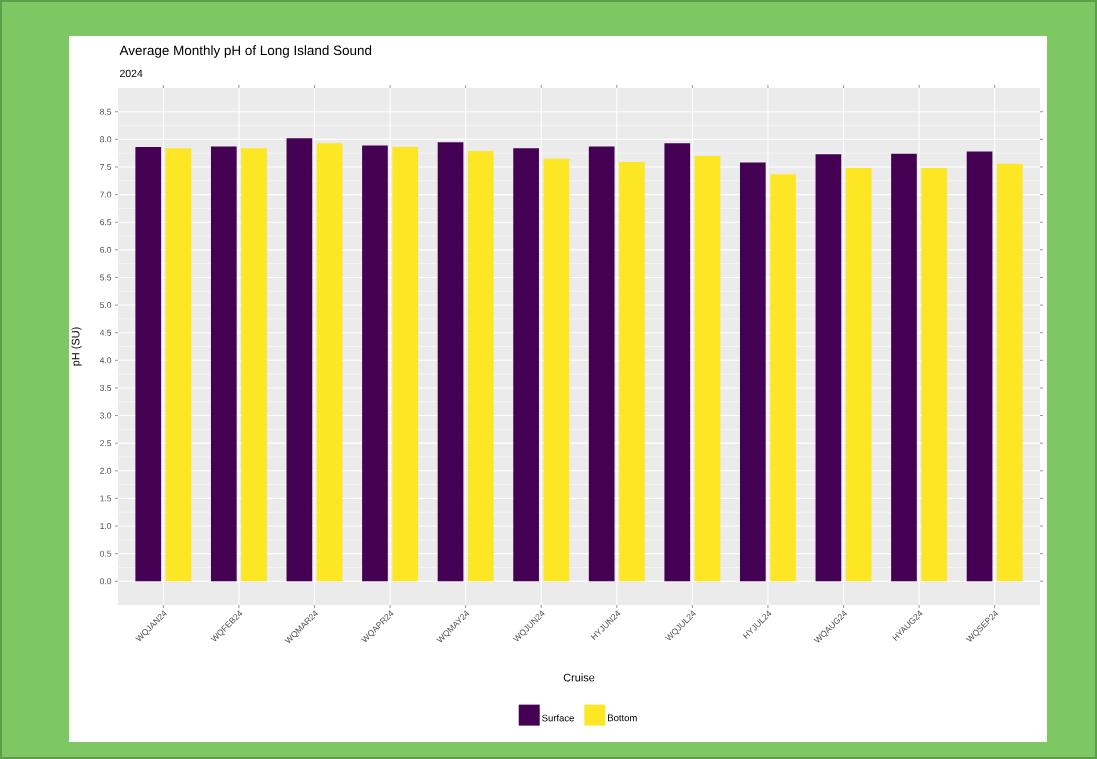  Describe the element at coordinates (106, 305) in the screenshot. I see `y-tick-label: 5.0` at that location.